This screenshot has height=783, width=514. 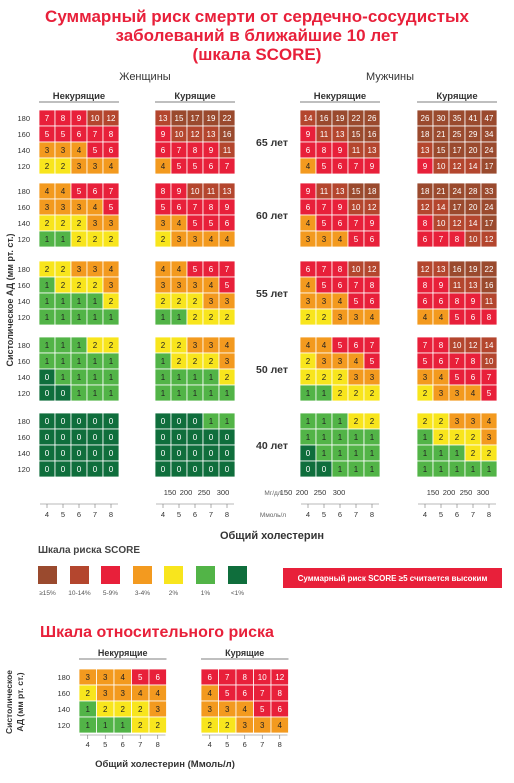 What do you see at coordinates (279, 725) in the screenshot?
I see `relative-risk-cell` at bounding box center [279, 725].